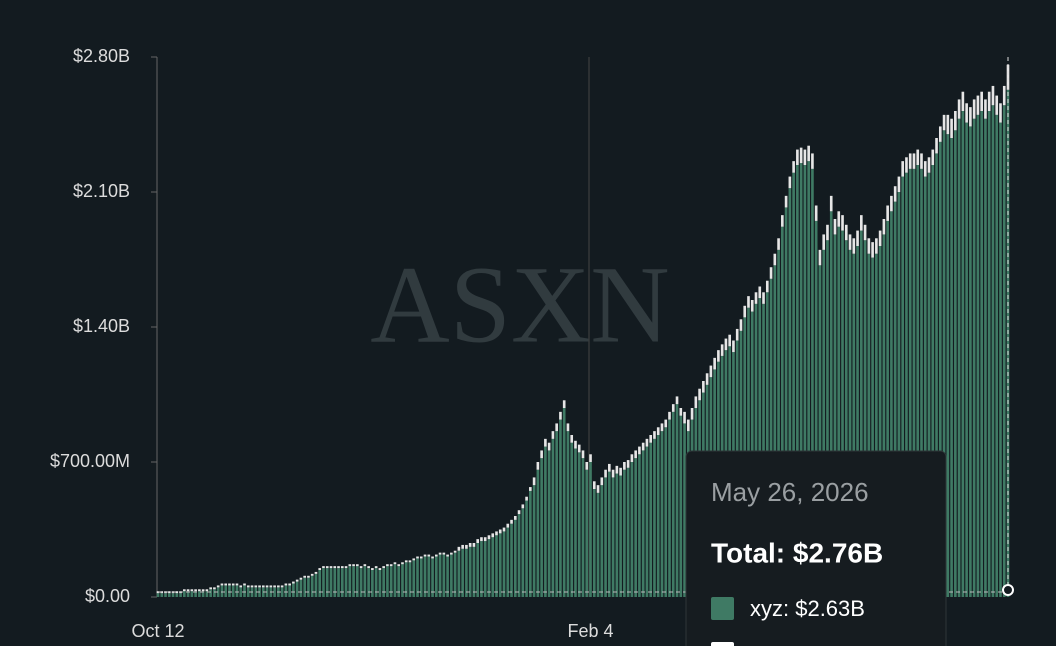  Describe the element at coordinates (101, 56) in the screenshot. I see `y-tick-label: $2.80B` at that location.